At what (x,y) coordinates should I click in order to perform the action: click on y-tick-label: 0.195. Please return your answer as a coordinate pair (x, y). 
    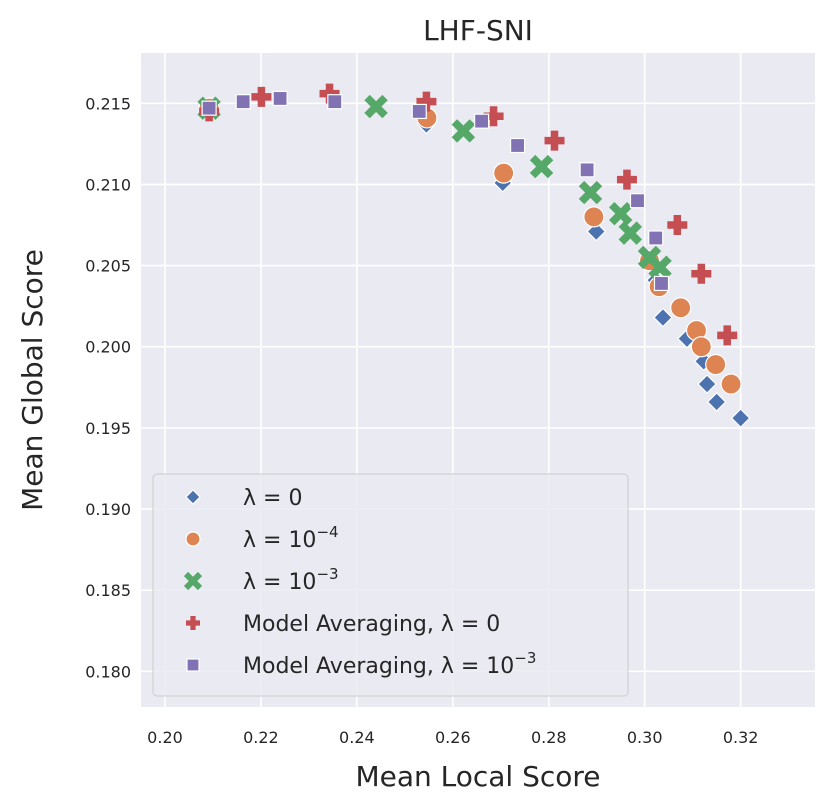
    Looking at the image, I should click on (108, 428).